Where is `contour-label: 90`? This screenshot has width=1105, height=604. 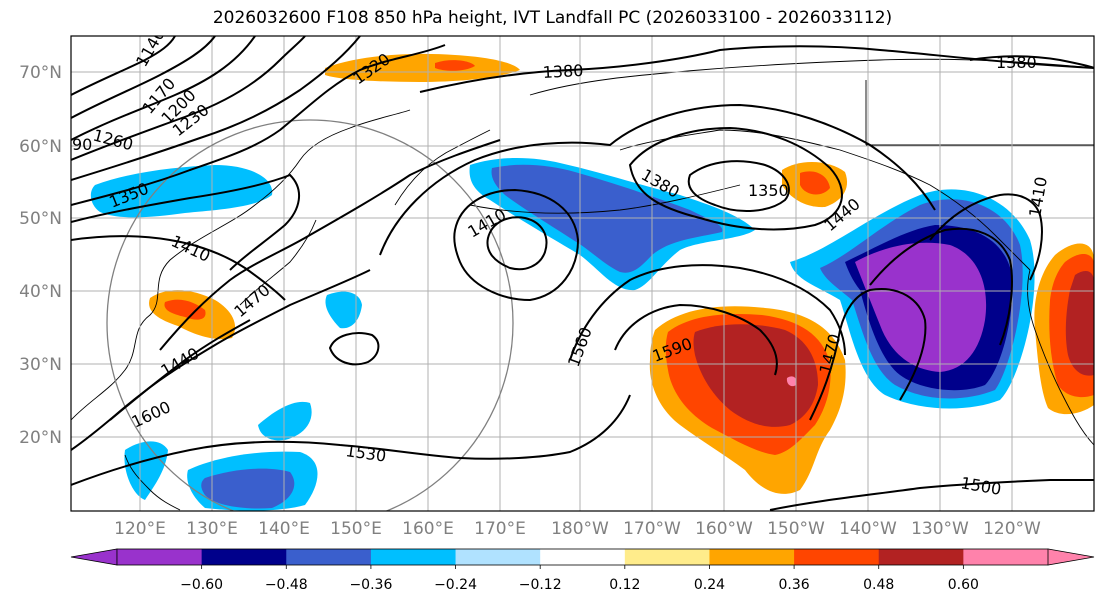
contour-label: 90 is located at coordinates (82, 144).